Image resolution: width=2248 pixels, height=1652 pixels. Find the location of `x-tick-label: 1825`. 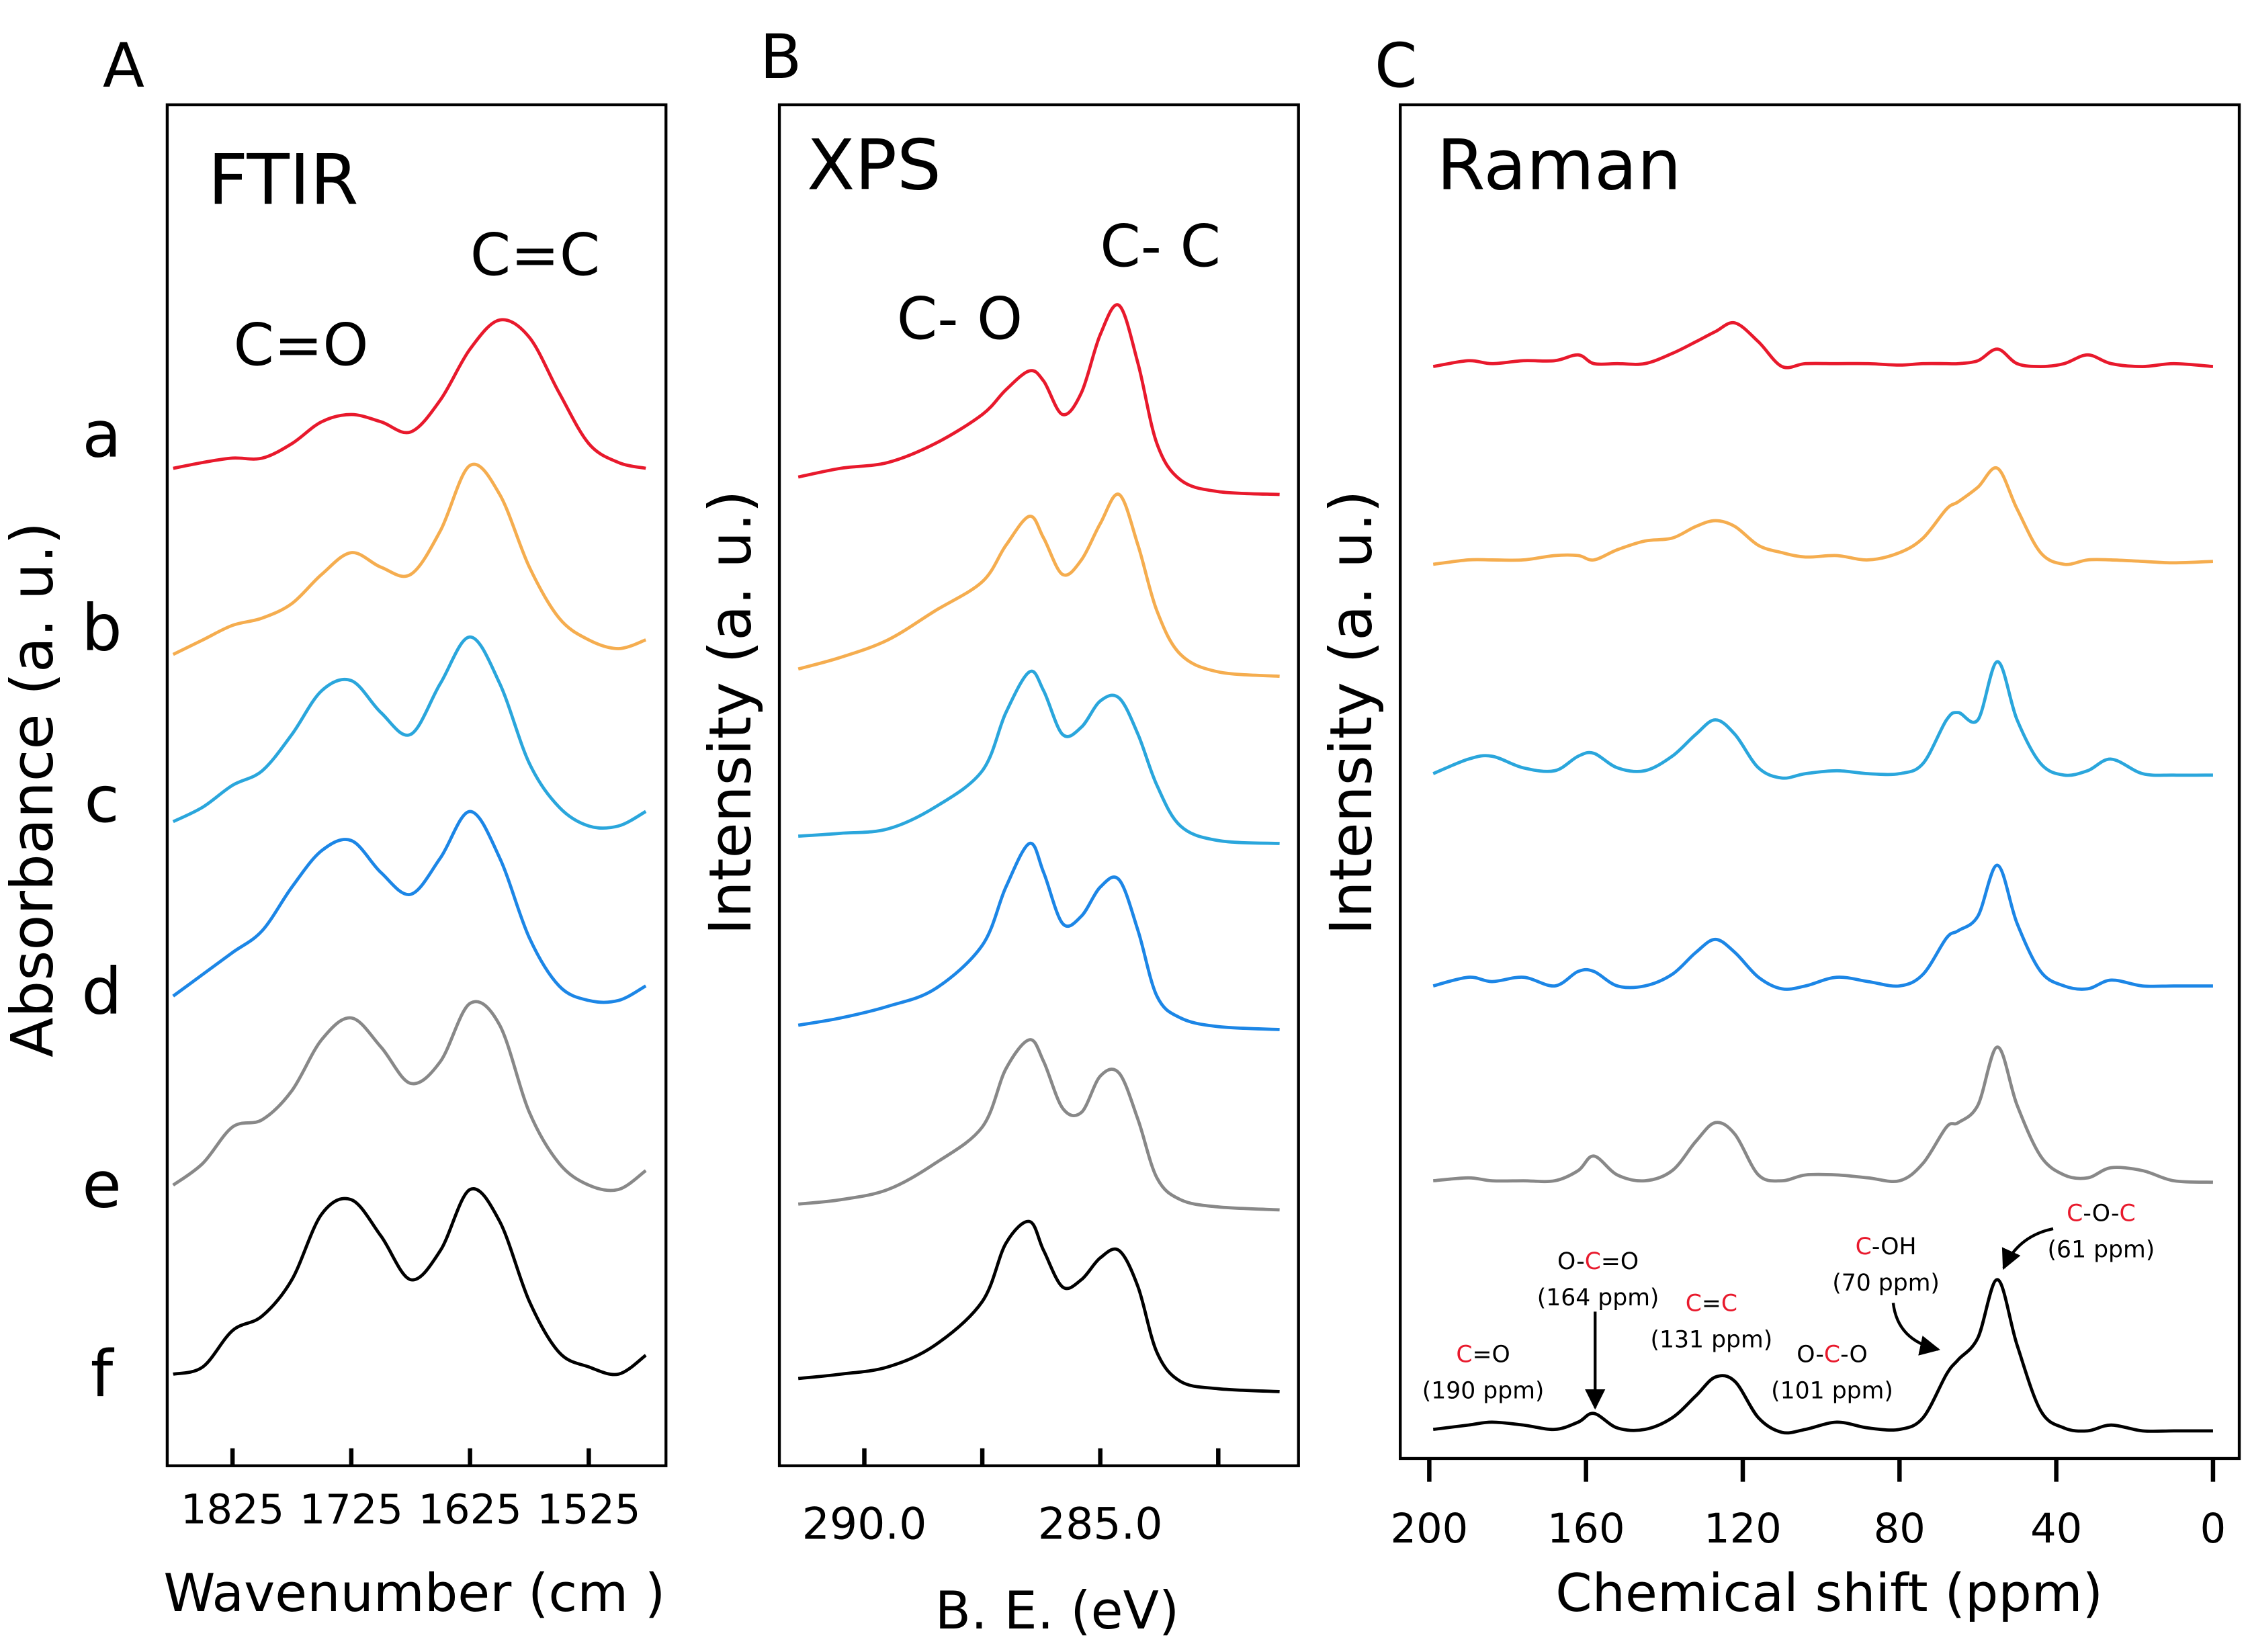

x-tick-label: 1825 is located at coordinates (232, 1510).